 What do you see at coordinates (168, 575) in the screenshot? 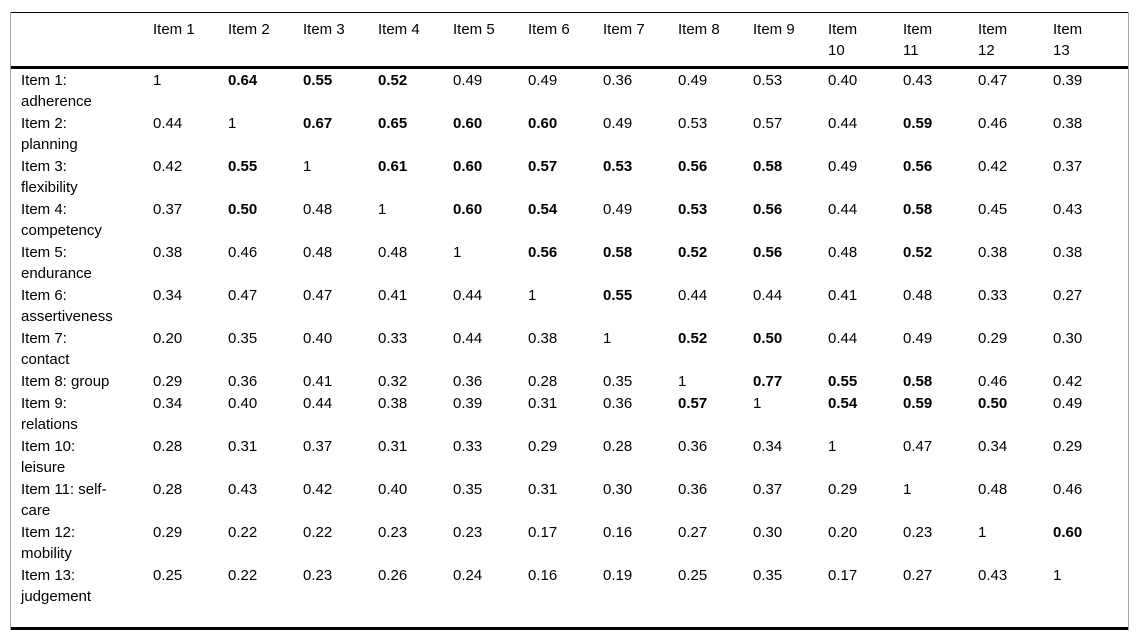
I see `matrix-cell: 0.25` at bounding box center [168, 575].